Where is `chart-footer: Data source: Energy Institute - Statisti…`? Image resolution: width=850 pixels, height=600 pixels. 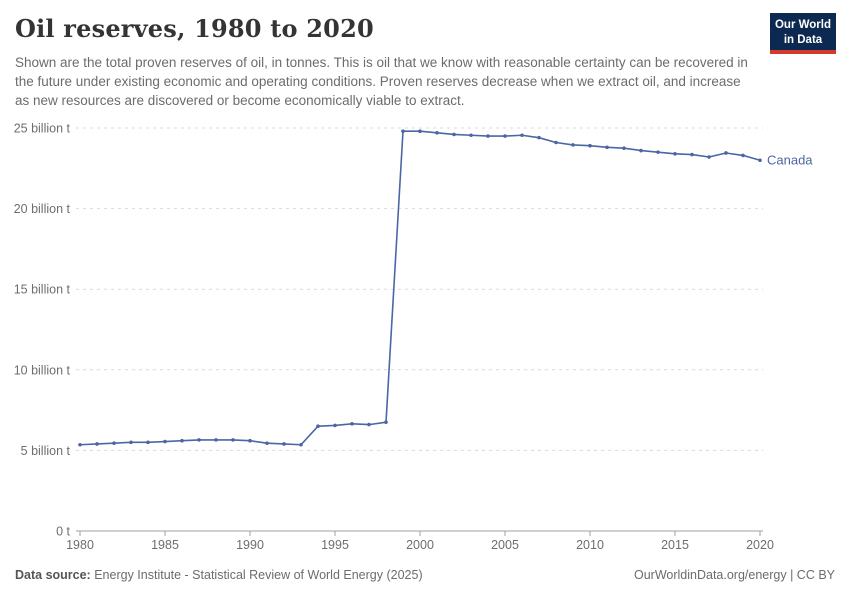 chart-footer: Data source: Energy Institute - Statisti… is located at coordinates (425, 575).